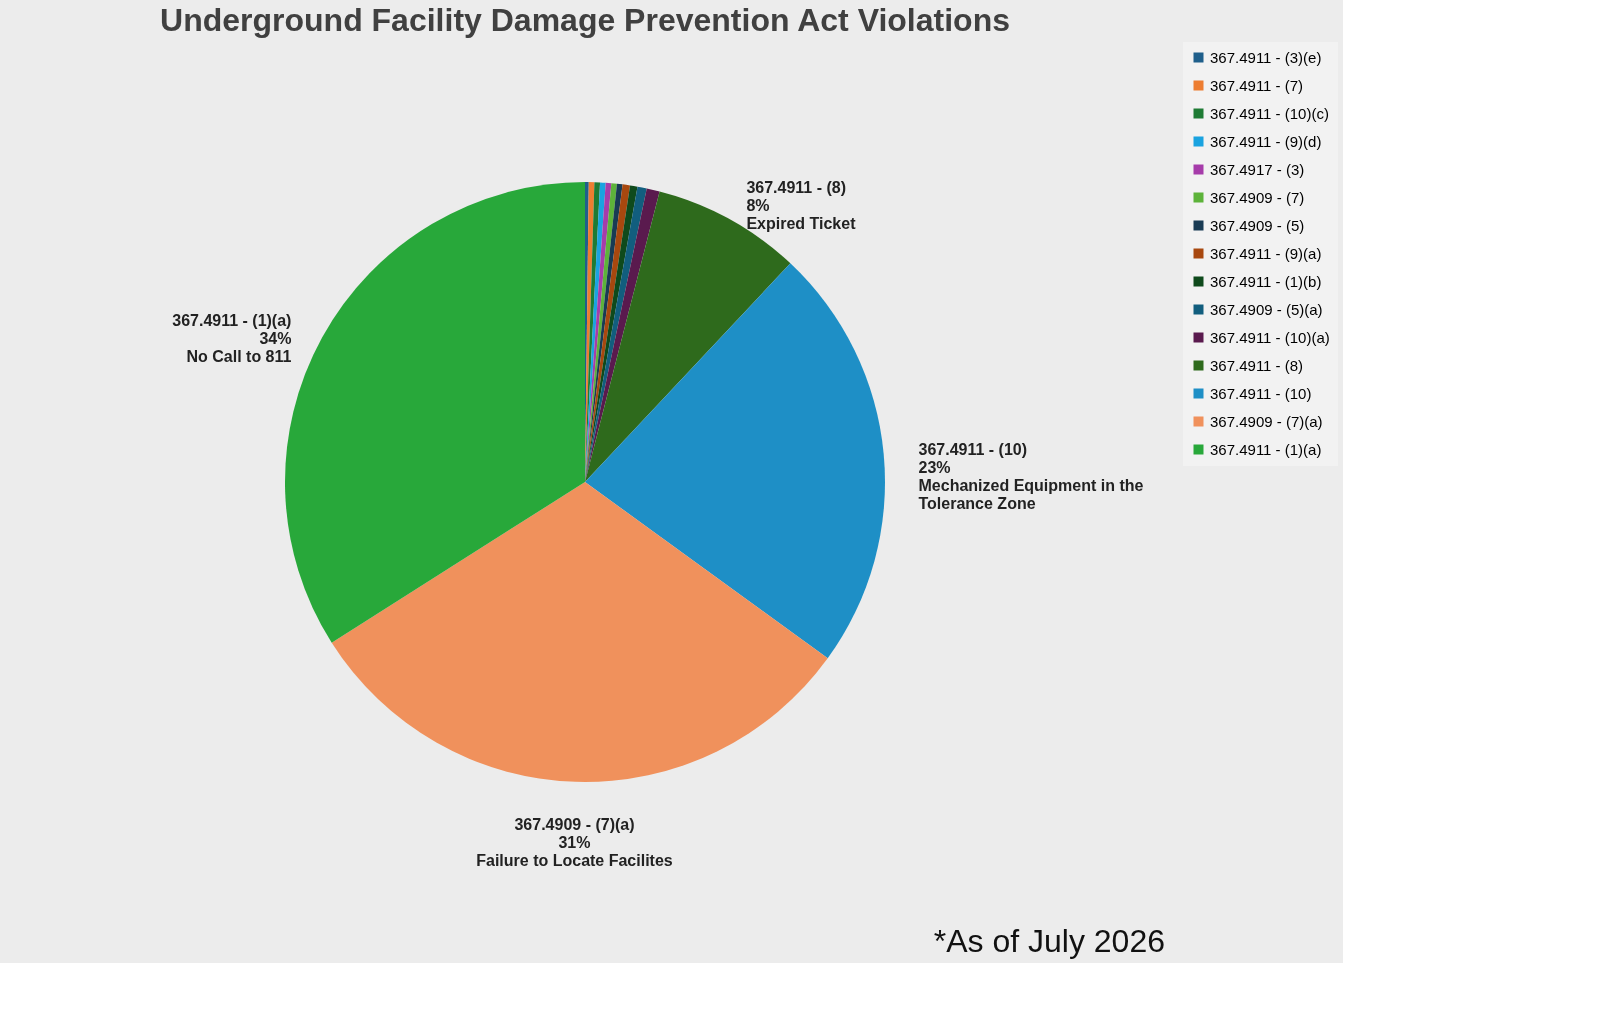 Image resolution: width=1621 pixels, height=1022 pixels. I want to click on data-label: 367.4911 - (8) 8% Expired Ticket, so click(801, 206).